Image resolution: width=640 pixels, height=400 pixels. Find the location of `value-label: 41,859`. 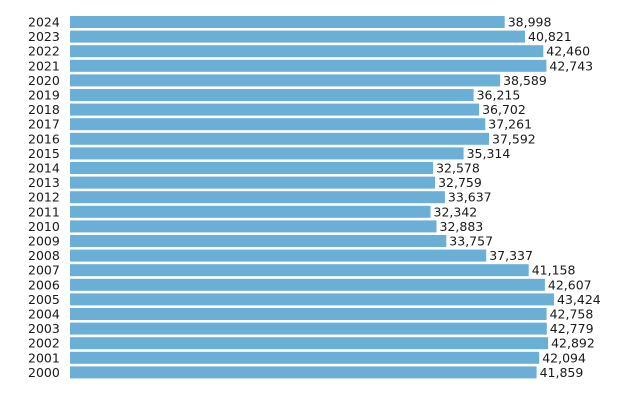

value-label: 41,859 is located at coordinates (562, 372).